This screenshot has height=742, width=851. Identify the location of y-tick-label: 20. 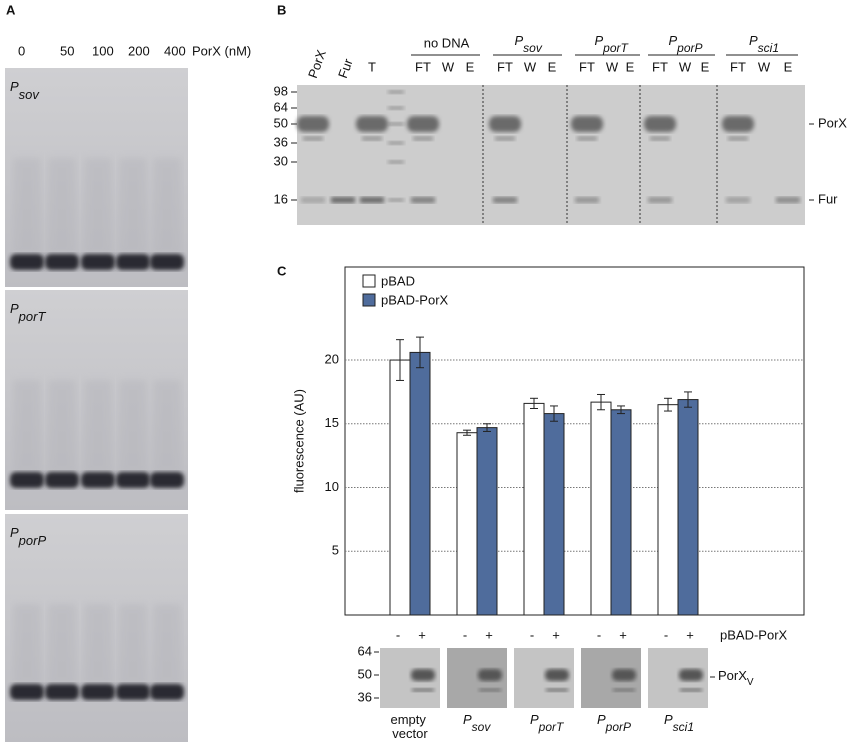
(332, 358).